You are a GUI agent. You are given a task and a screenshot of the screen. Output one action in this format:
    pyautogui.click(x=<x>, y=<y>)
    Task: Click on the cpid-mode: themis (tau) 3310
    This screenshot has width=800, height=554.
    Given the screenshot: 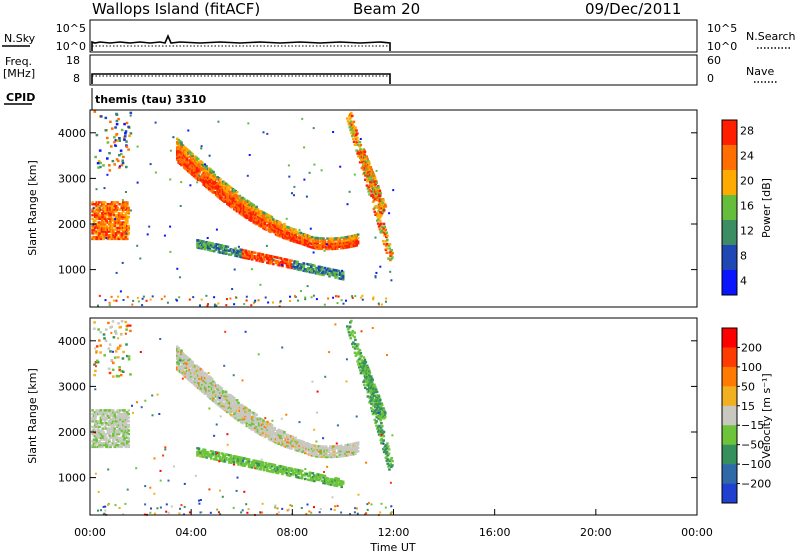 What is the action you would take?
    pyautogui.click(x=151, y=99)
    